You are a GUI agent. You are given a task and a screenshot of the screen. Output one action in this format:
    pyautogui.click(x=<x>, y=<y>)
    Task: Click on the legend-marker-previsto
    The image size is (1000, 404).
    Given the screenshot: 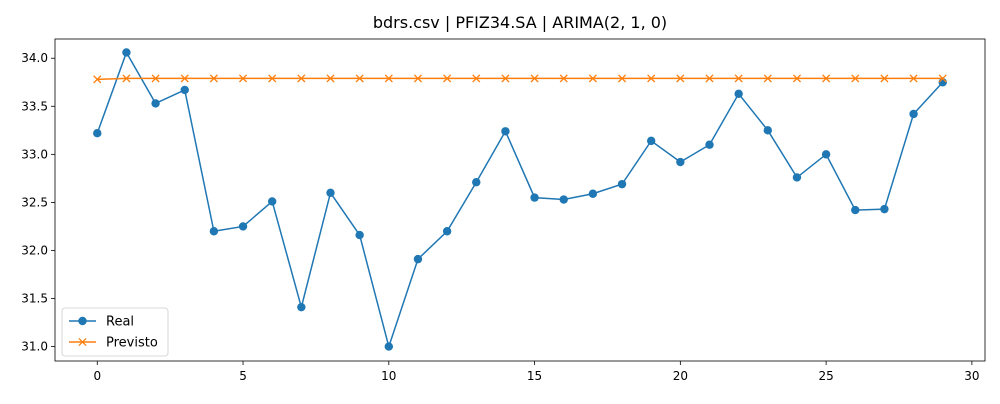 What is the action you would take?
    pyautogui.click(x=82, y=342)
    